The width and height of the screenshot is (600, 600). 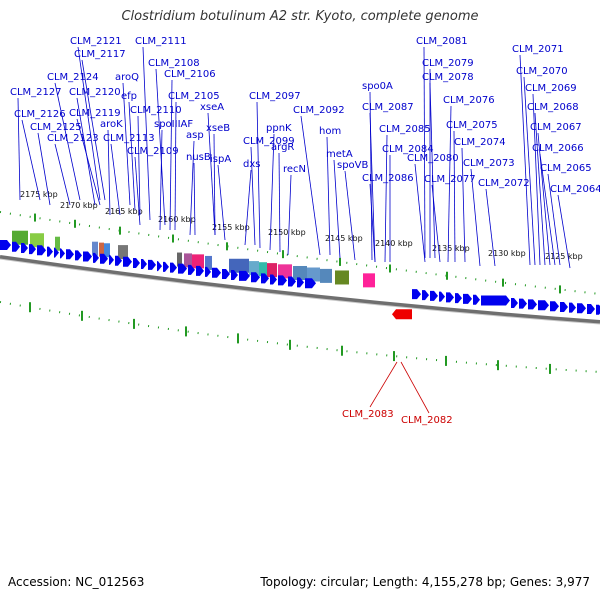 What do you see at coordinates (36, 92) in the screenshot?
I see `gene-label-forward: CLM_2127` at bounding box center [36, 92].